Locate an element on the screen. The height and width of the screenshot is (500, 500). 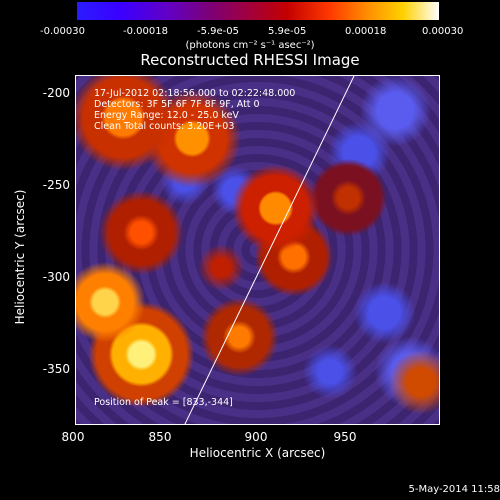
info-energy-range: Energy Range: 12.0 - 25.0 keV is located at coordinates (166, 115).